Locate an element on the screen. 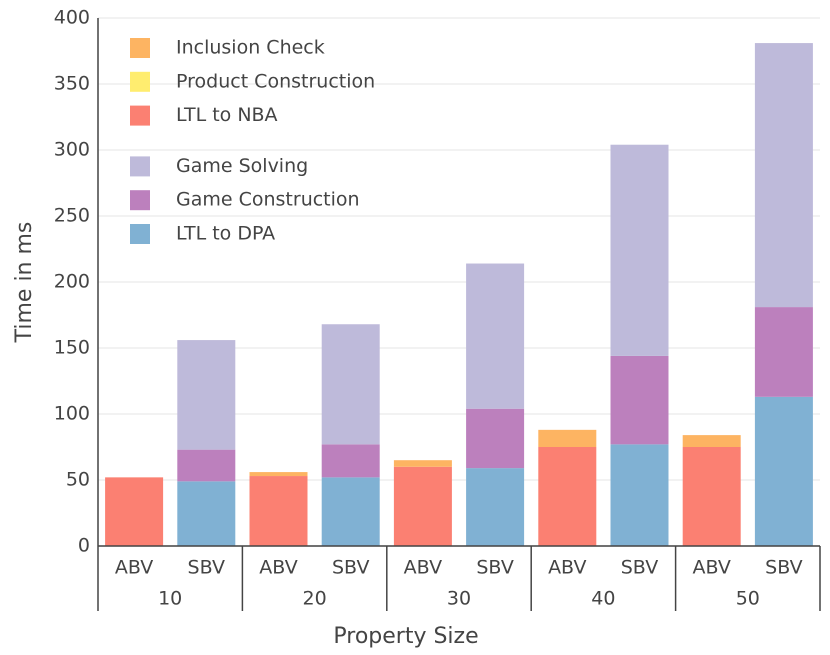 The width and height of the screenshot is (830, 655). y-tick-label: 400 is located at coordinates (72, 18).